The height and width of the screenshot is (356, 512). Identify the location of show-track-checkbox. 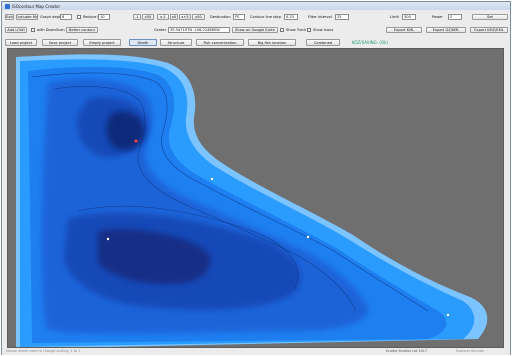
(282, 30).